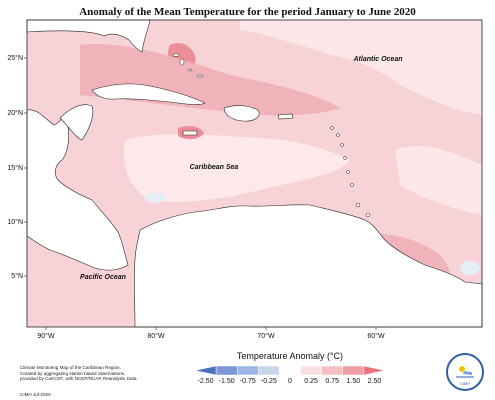  Describe the element at coordinates (376, 336) in the screenshot. I see `lon-tick-label: 60°W` at that location.